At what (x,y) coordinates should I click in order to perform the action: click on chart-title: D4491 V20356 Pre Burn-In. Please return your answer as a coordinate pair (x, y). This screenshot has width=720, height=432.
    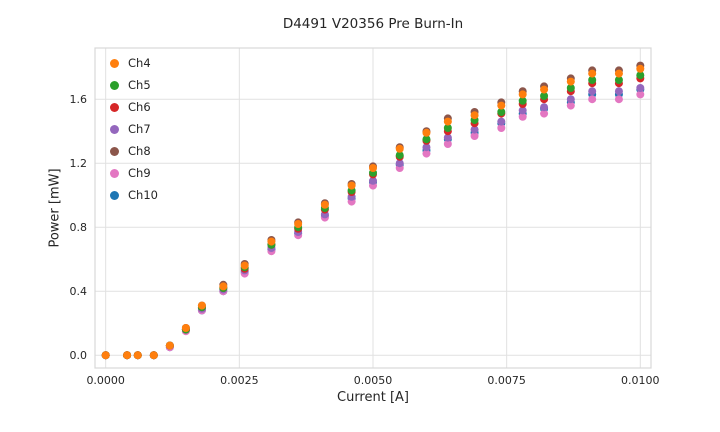
    Looking at the image, I should click on (373, 24).